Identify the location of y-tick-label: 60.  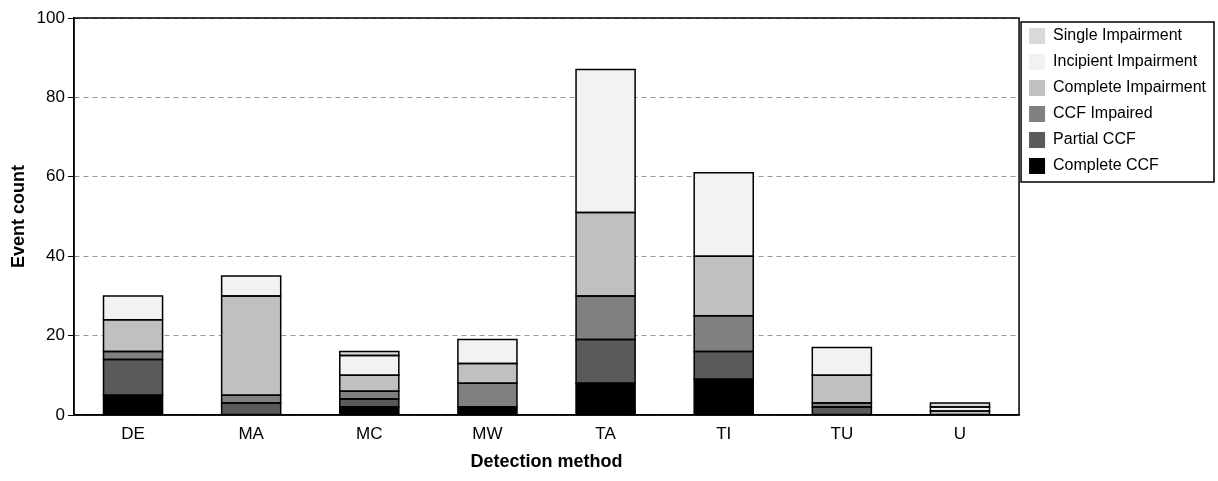
(55, 176).